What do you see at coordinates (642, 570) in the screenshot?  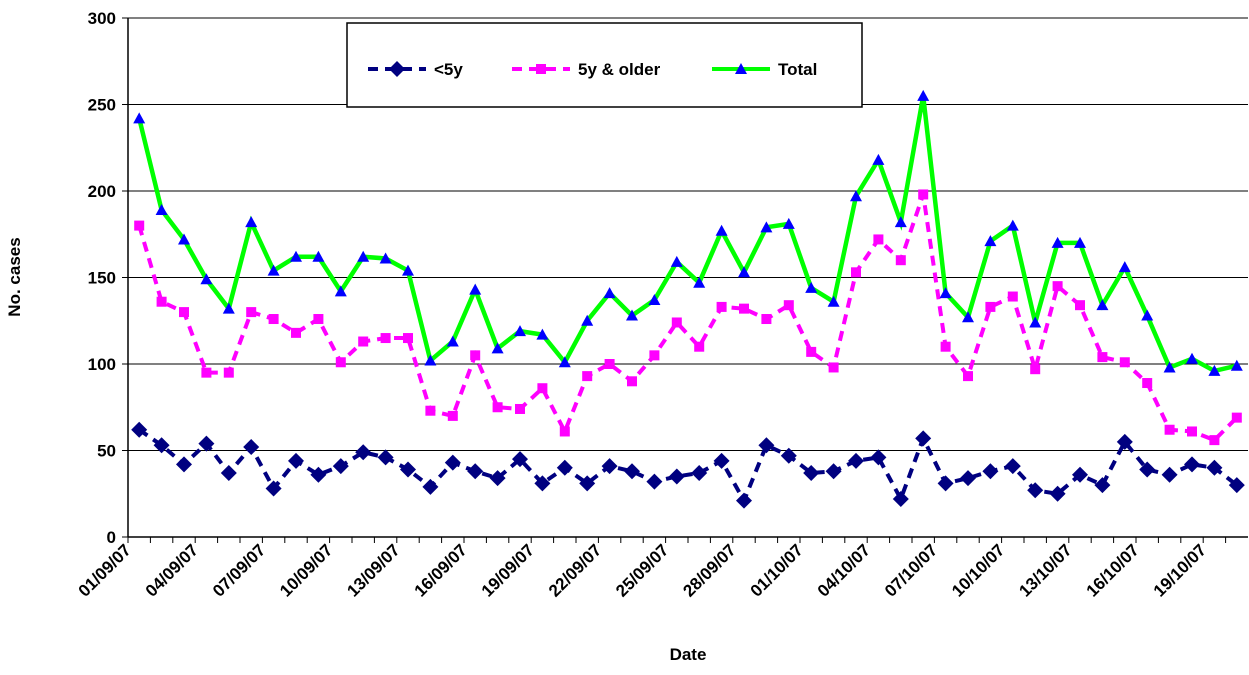 I see `x-tick-label: 25/09/07` at bounding box center [642, 570].